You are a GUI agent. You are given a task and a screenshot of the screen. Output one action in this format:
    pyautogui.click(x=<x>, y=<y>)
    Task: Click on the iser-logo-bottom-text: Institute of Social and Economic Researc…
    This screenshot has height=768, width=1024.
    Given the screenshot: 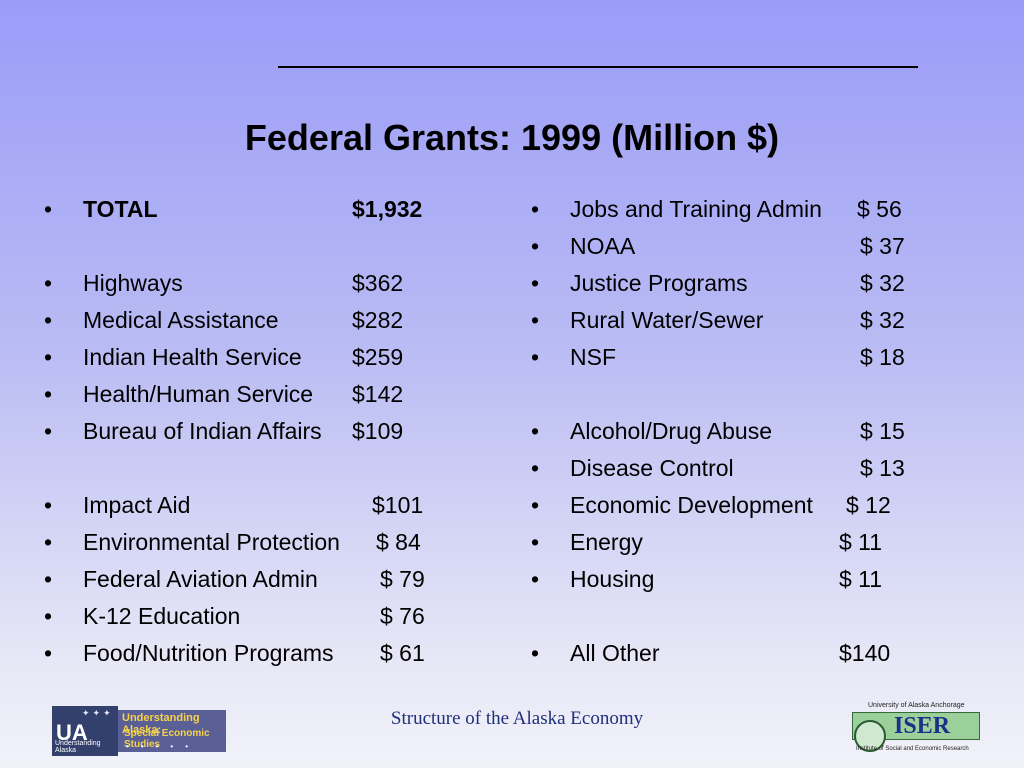 What is the action you would take?
    pyautogui.click(x=912, y=749)
    